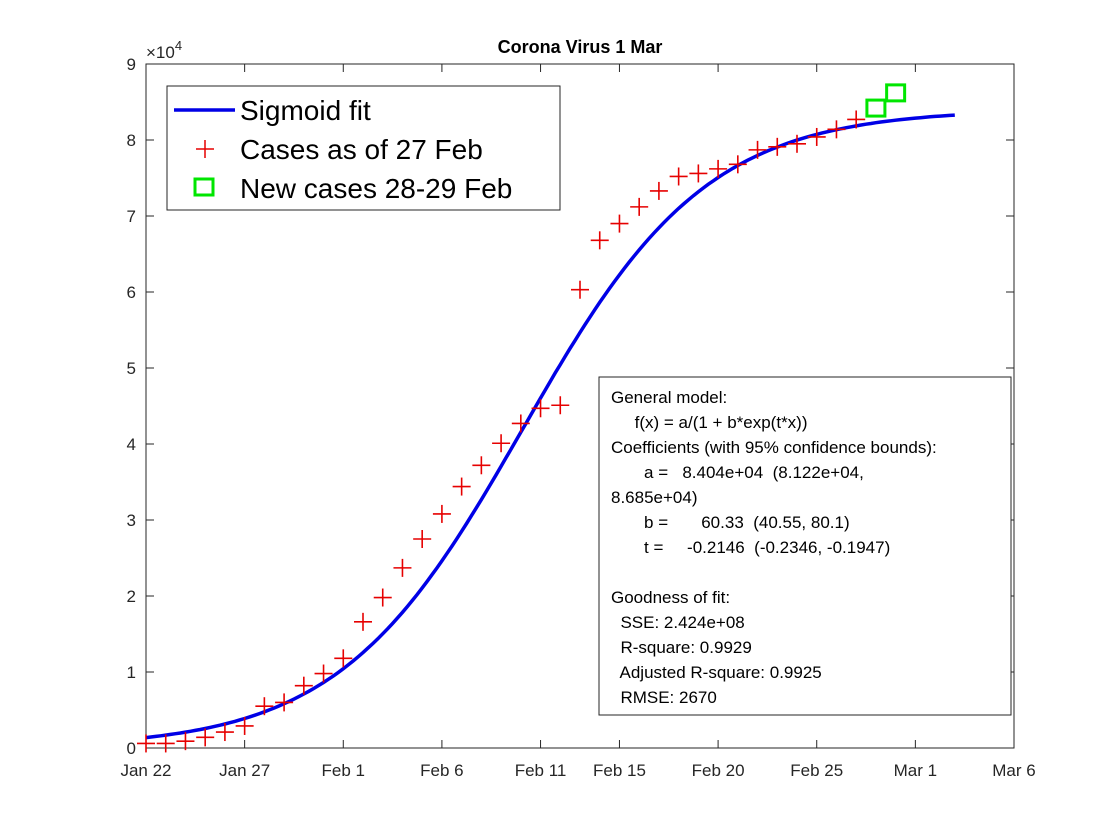 This screenshot has height=840, width=1120. I want to click on fit-results-line: b = 60.33 (40.55, 80.1), so click(730, 522).